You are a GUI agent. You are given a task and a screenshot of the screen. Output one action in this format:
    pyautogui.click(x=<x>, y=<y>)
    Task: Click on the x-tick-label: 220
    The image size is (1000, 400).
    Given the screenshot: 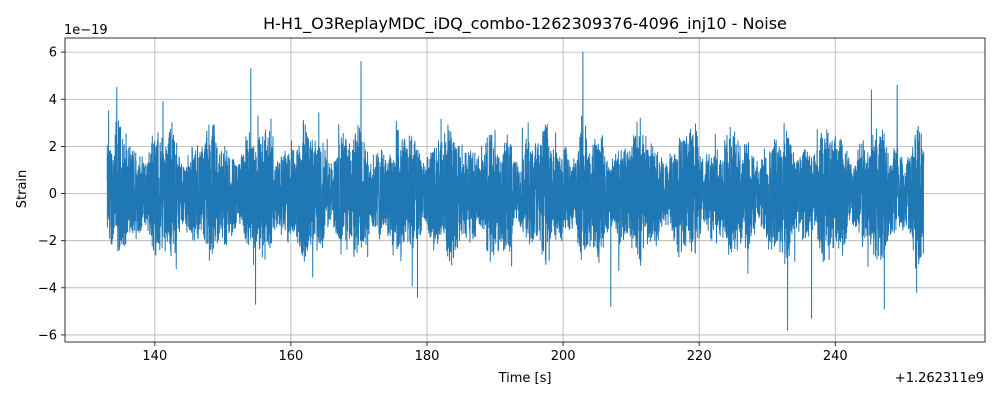 What is the action you would take?
    pyautogui.click(x=699, y=356)
    